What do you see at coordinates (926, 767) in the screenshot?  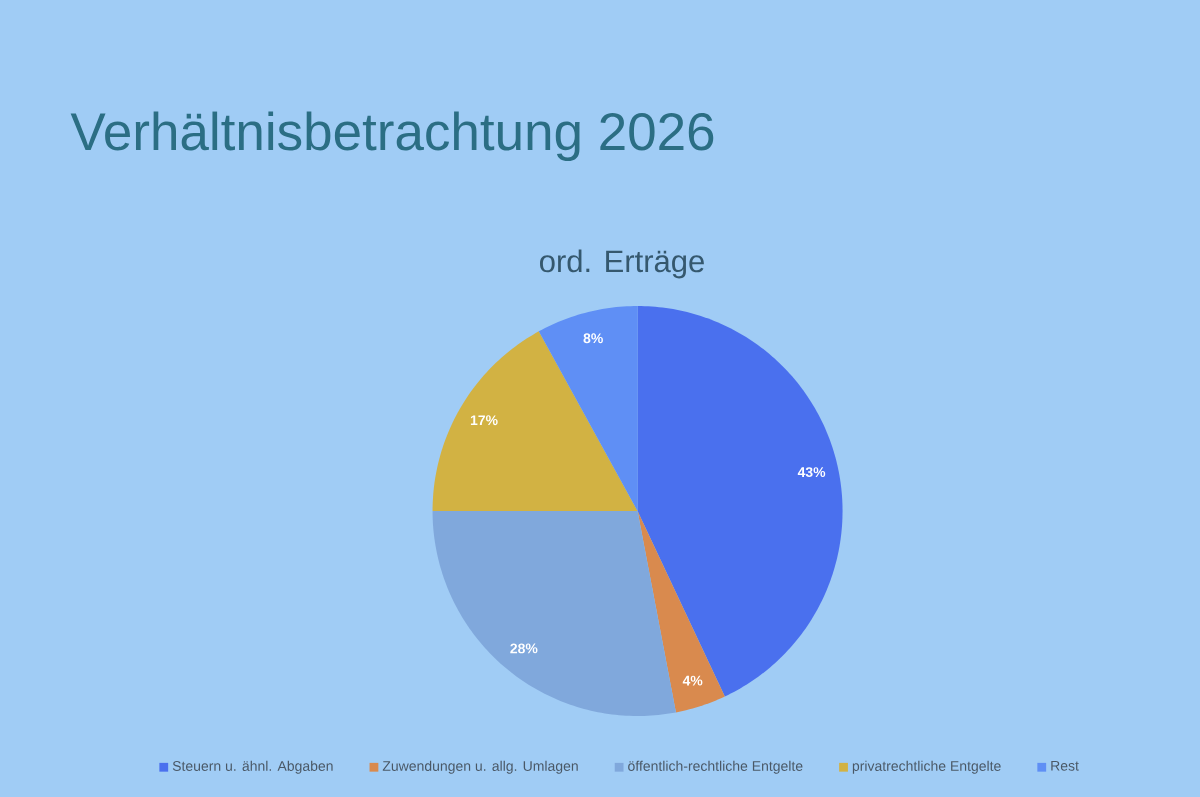 I see `legend-label: privatrechtliche Entgelte` at bounding box center [926, 767].